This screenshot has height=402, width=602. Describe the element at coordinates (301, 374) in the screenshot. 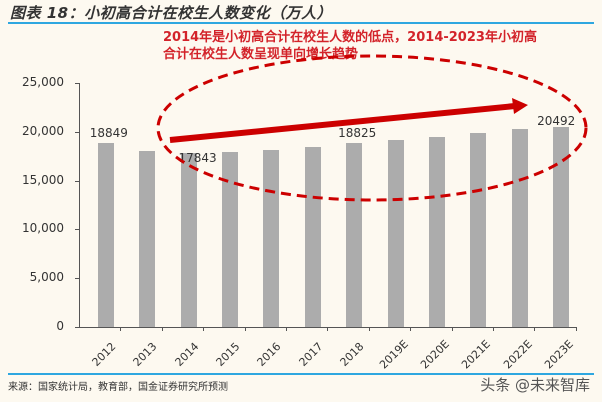

I see `source-divider` at that location.